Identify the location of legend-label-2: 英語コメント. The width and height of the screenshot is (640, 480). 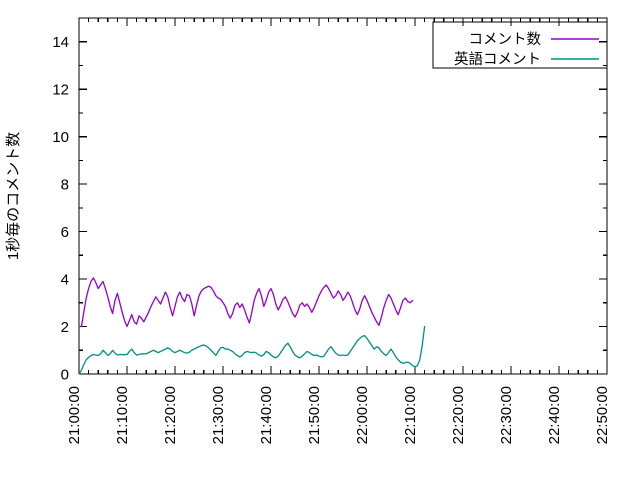
(497, 59).